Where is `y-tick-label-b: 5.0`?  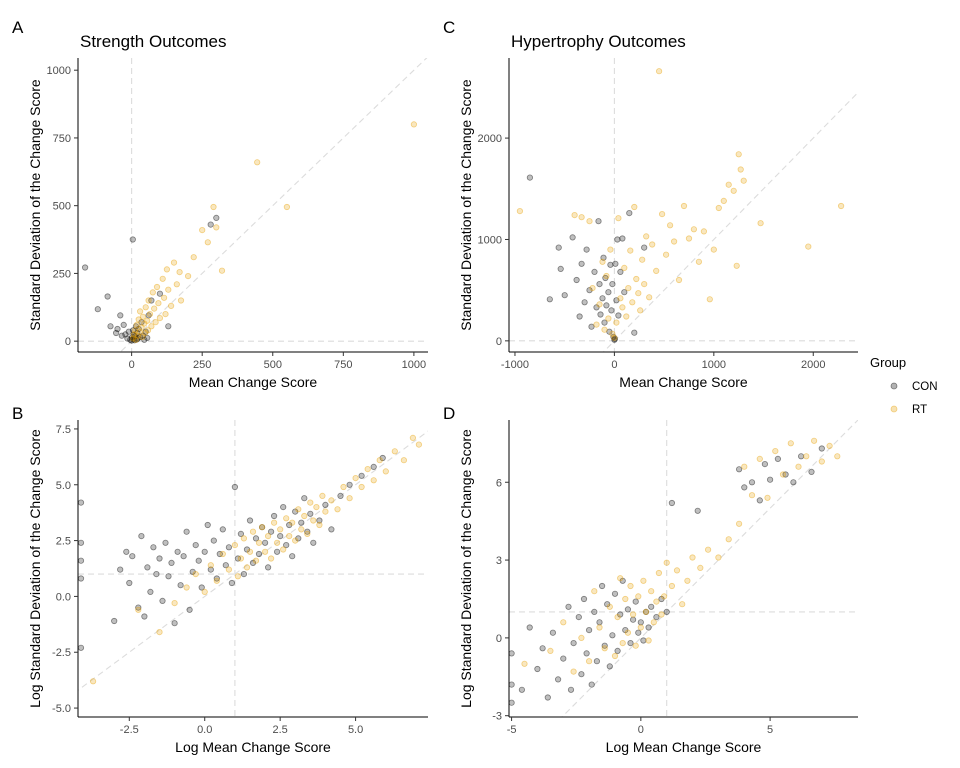 y-tick-label-b: 5.0 is located at coordinates (63, 486).